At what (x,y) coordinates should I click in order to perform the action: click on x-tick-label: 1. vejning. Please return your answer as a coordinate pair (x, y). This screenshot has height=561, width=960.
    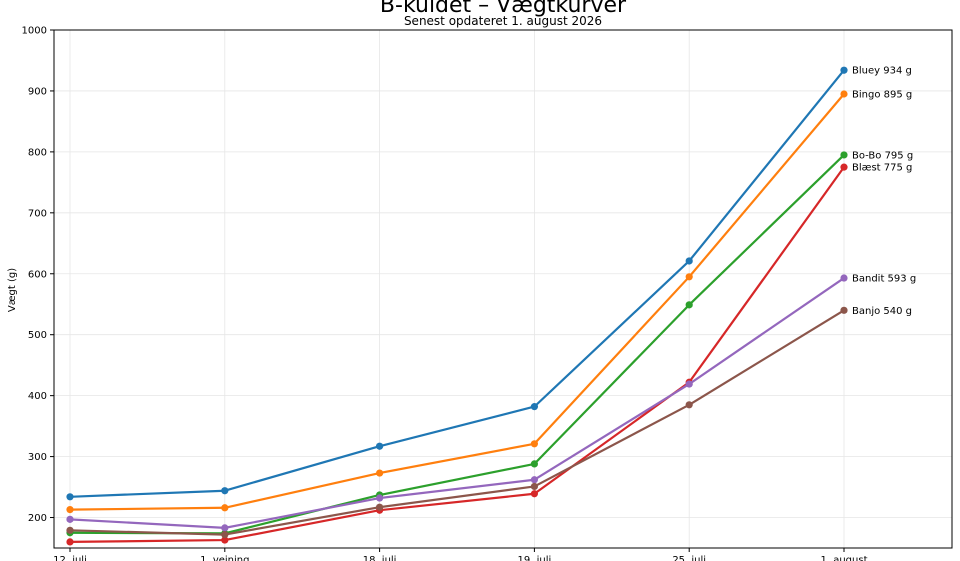
    Looking at the image, I should click on (224, 558).